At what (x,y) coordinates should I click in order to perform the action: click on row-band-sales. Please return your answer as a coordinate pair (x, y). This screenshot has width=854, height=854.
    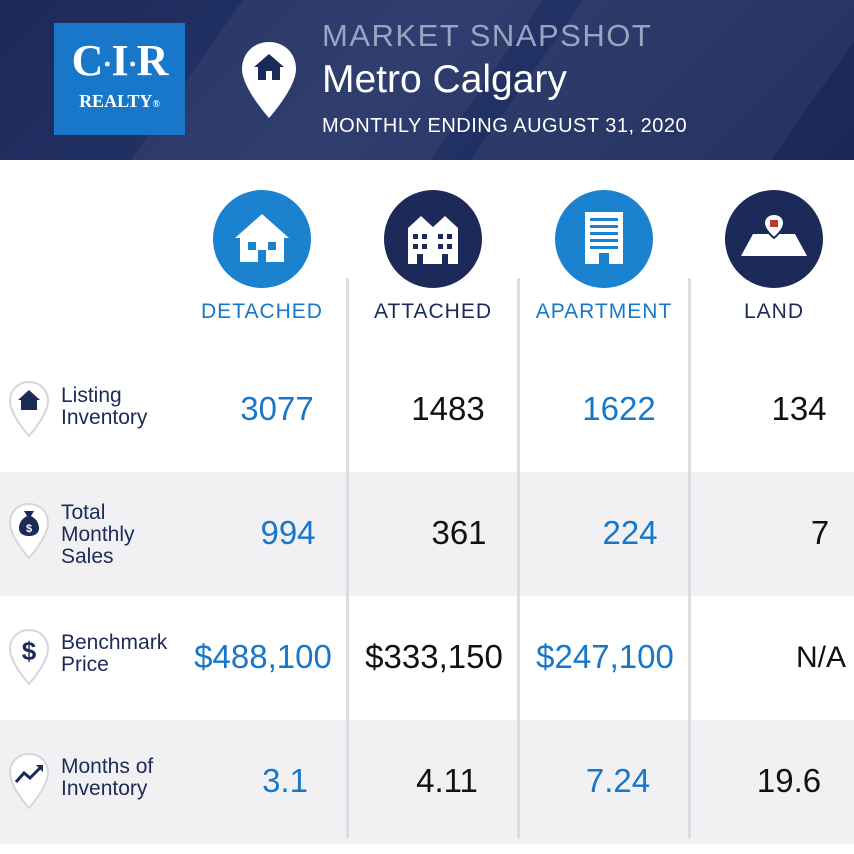
    Looking at the image, I should click on (427, 534).